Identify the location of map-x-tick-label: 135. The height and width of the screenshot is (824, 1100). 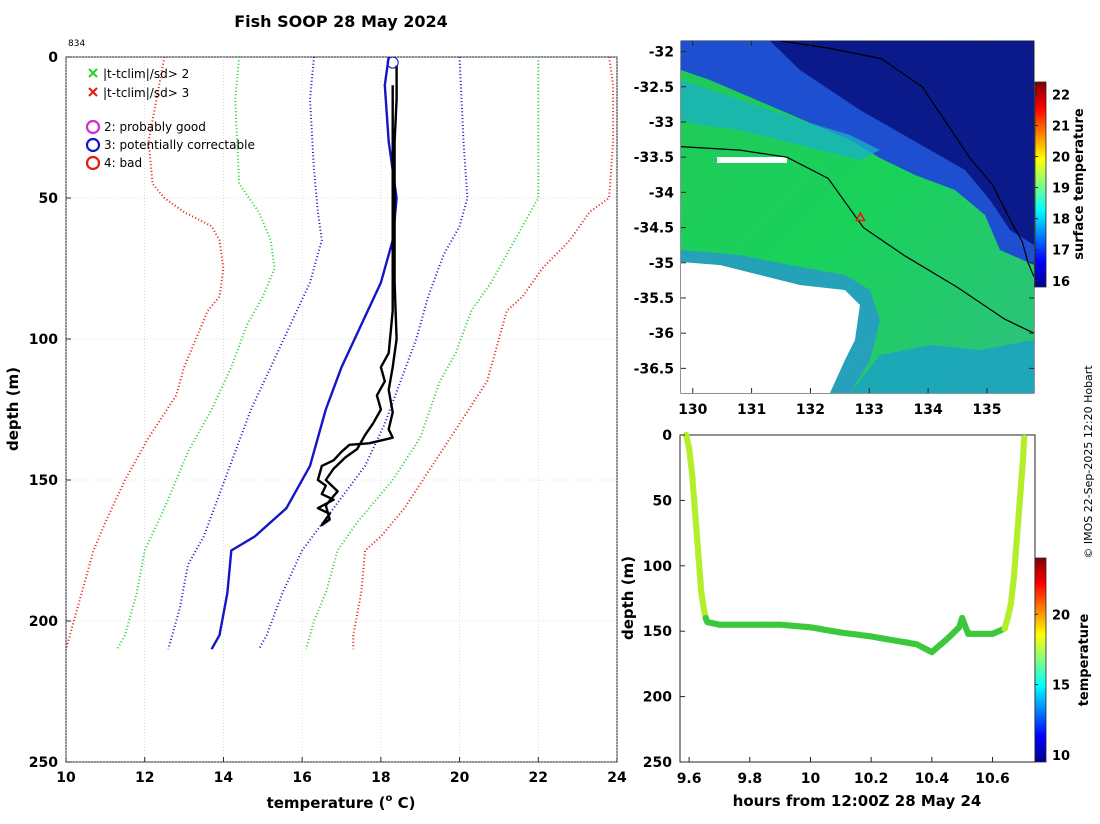
(986, 410).